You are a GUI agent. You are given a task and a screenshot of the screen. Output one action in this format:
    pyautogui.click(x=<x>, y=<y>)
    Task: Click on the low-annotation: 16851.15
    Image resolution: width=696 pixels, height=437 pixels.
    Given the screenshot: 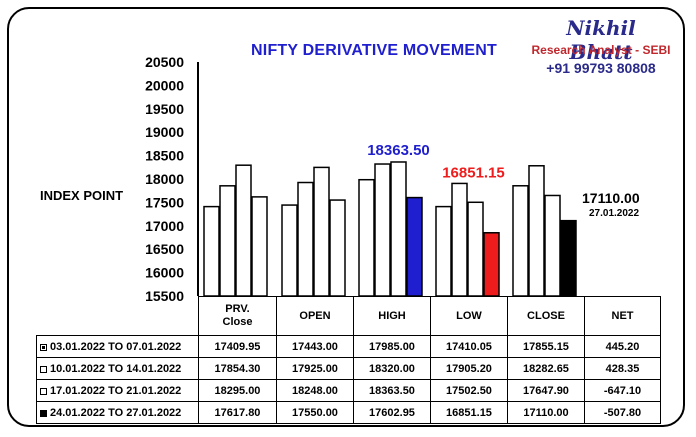 What is the action you would take?
    pyautogui.click(x=473, y=173)
    